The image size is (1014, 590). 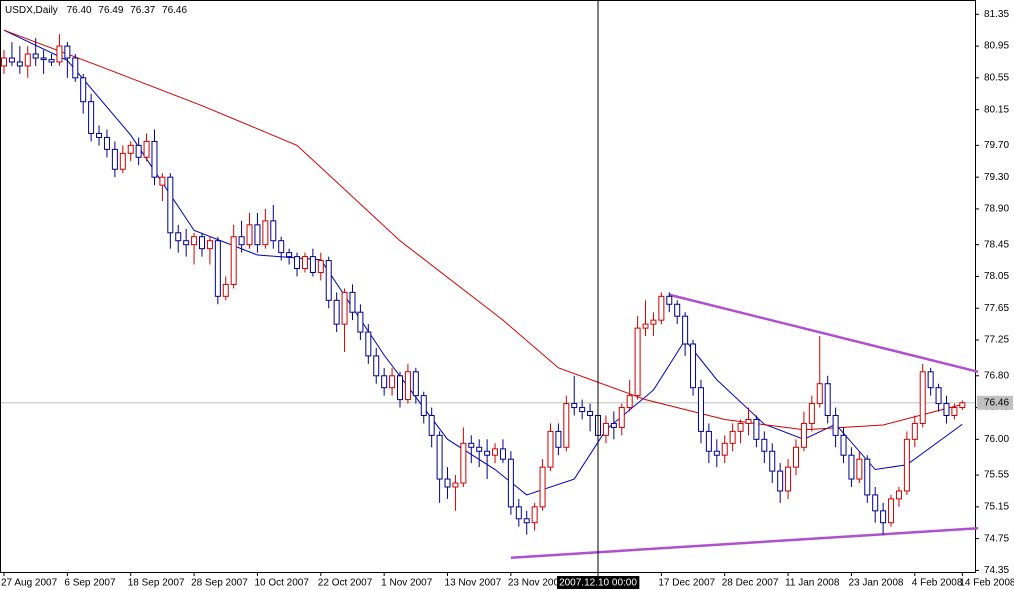 I want to click on x-tick-label: 22 Oct 2007, so click(x=345, y=583).